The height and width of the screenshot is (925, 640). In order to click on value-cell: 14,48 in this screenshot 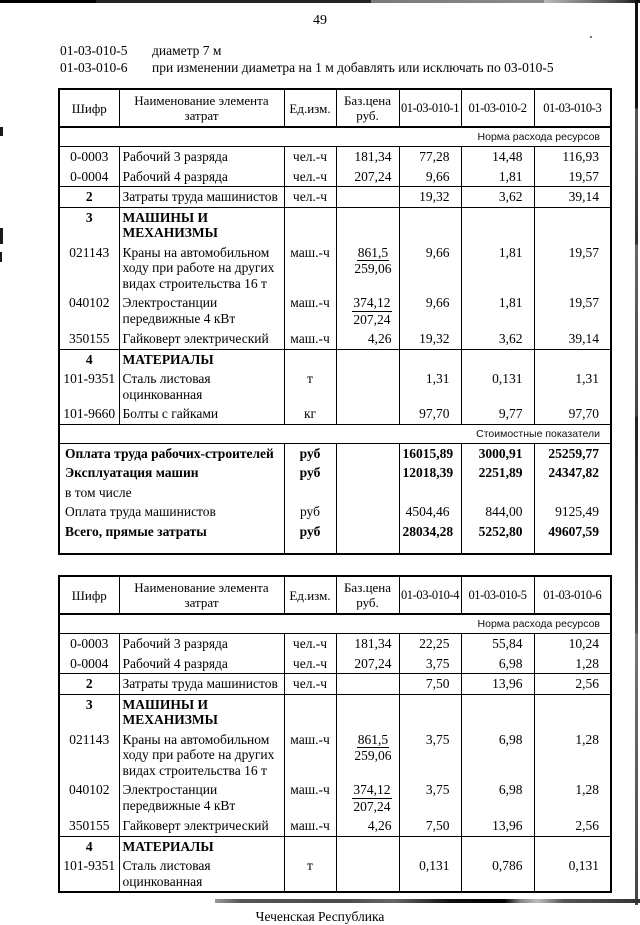, I will do `click(498, 156)`.